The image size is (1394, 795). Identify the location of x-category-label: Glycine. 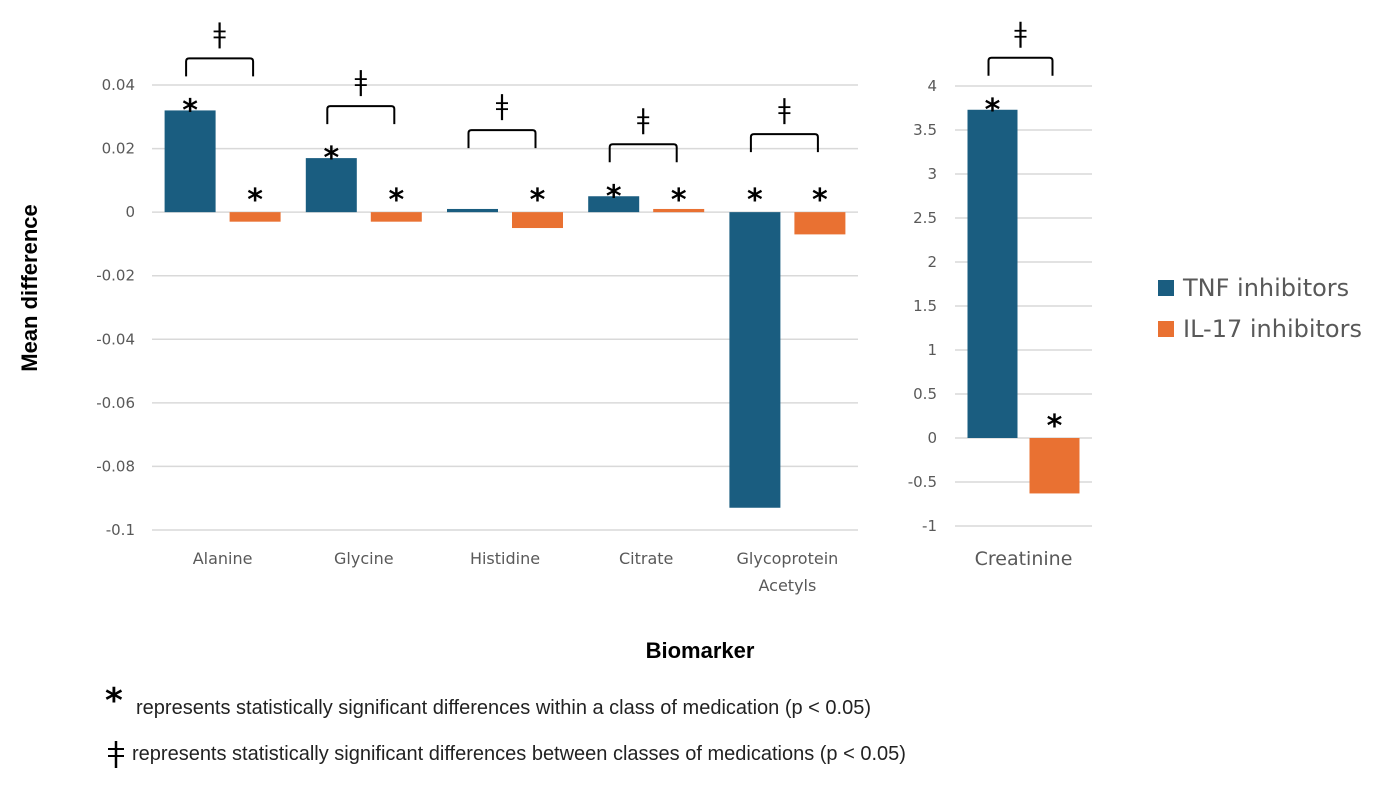
(364, 558).